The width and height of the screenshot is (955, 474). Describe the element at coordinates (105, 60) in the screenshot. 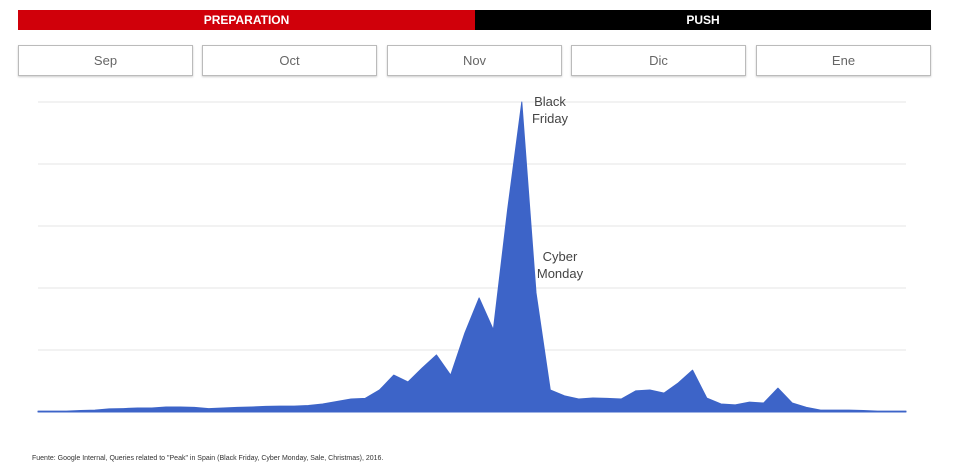

I see `month-box: Sep` at that location.